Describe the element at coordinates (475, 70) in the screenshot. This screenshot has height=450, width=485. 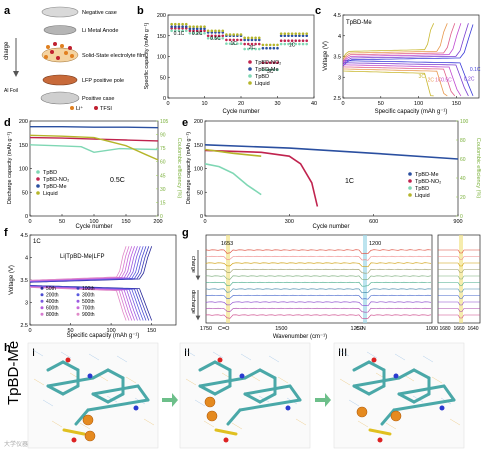
I see `curve-label: 0.1C` at that location.